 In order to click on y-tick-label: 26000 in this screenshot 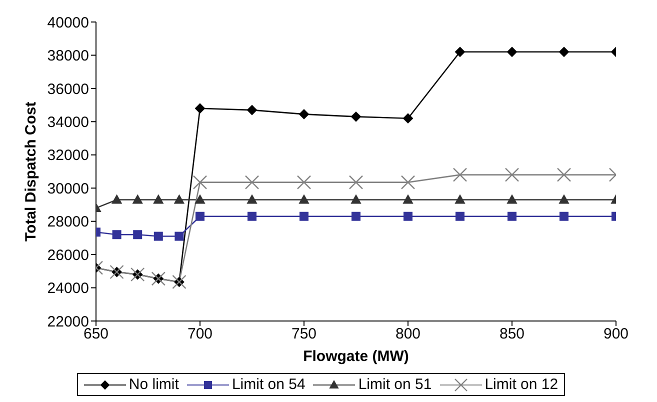, I will do `click(68, 255)`.